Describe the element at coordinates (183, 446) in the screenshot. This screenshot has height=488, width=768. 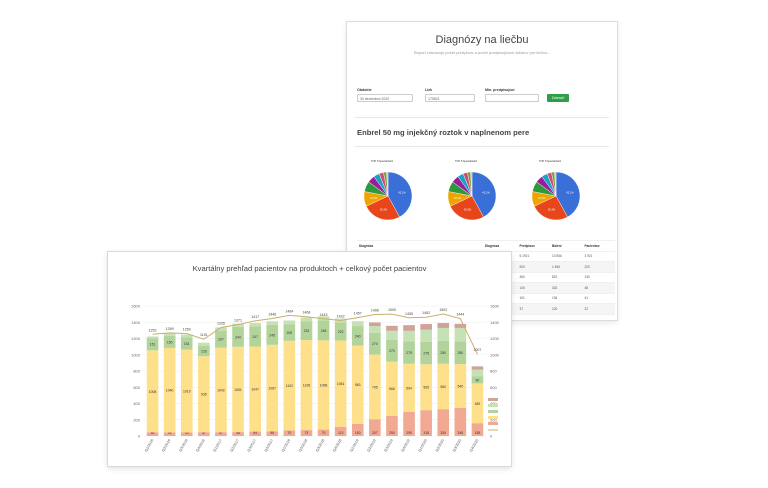
I see `x-tick-label: Q3/2016` at that location.